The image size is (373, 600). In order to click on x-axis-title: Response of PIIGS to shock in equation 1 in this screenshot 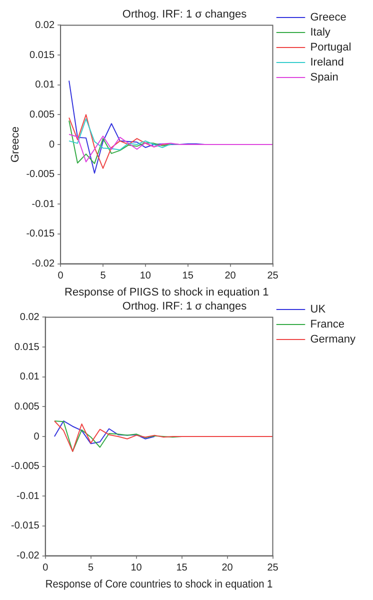, I will do `click(166, 292)`.